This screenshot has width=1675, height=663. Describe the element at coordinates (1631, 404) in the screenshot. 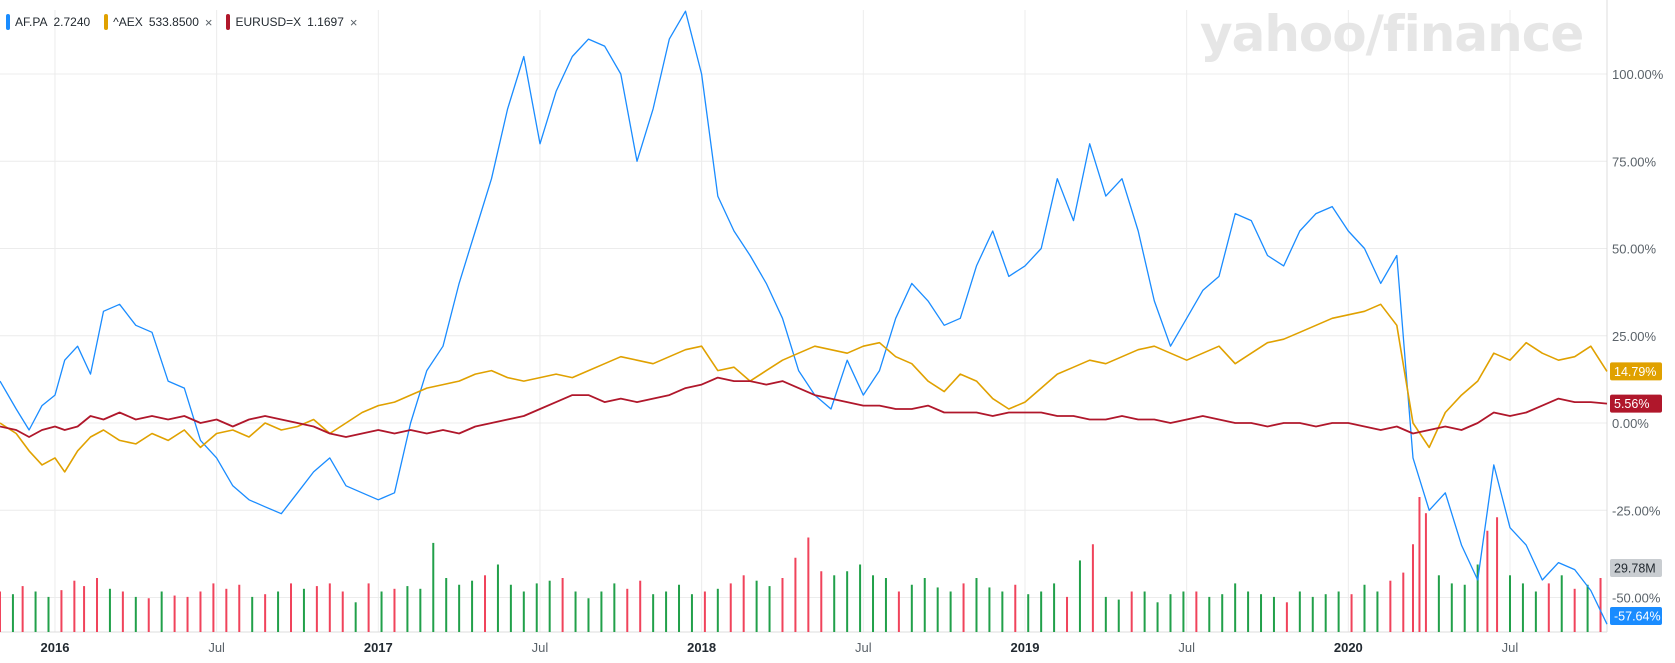

I see `series-value-badge: 5.56%` at that location.